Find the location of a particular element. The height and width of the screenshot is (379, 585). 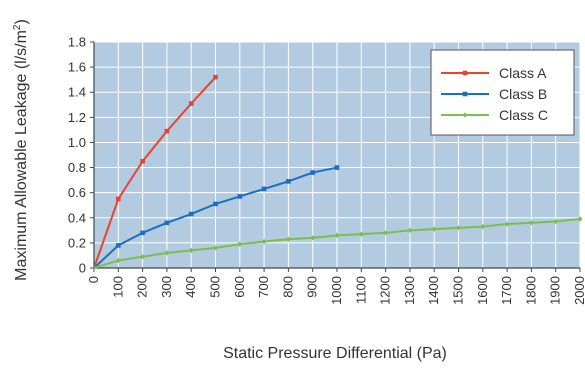

x-tick-label: 0 is located at coordinates (93, 279).